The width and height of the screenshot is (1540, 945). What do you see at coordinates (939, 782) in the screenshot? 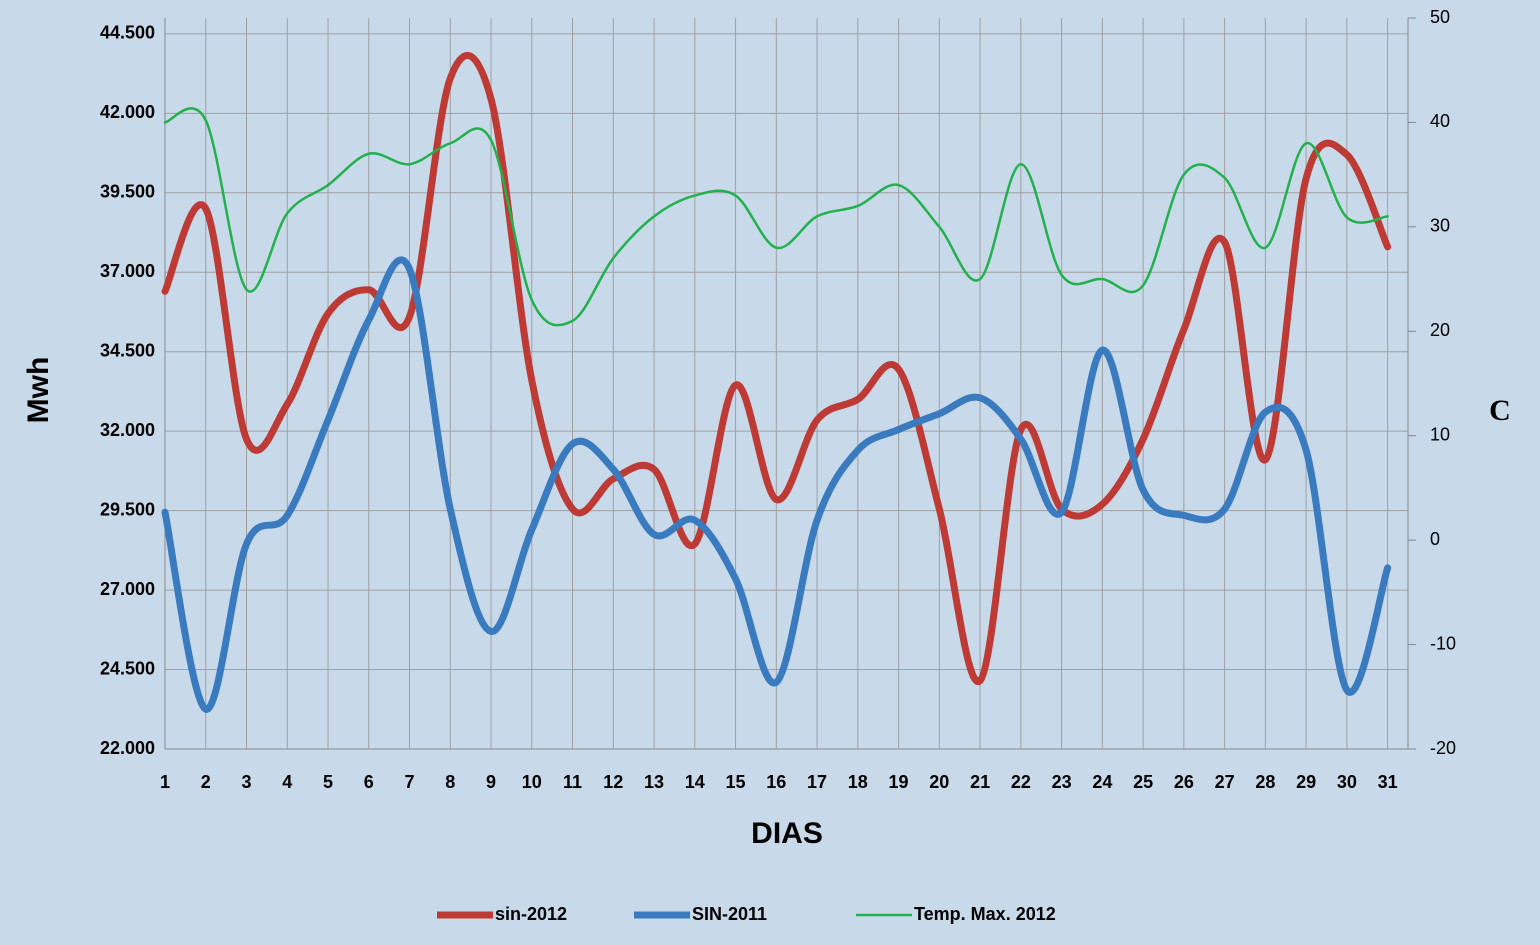
I see `x-tick-label: 20` at bounding box center [939, 782].